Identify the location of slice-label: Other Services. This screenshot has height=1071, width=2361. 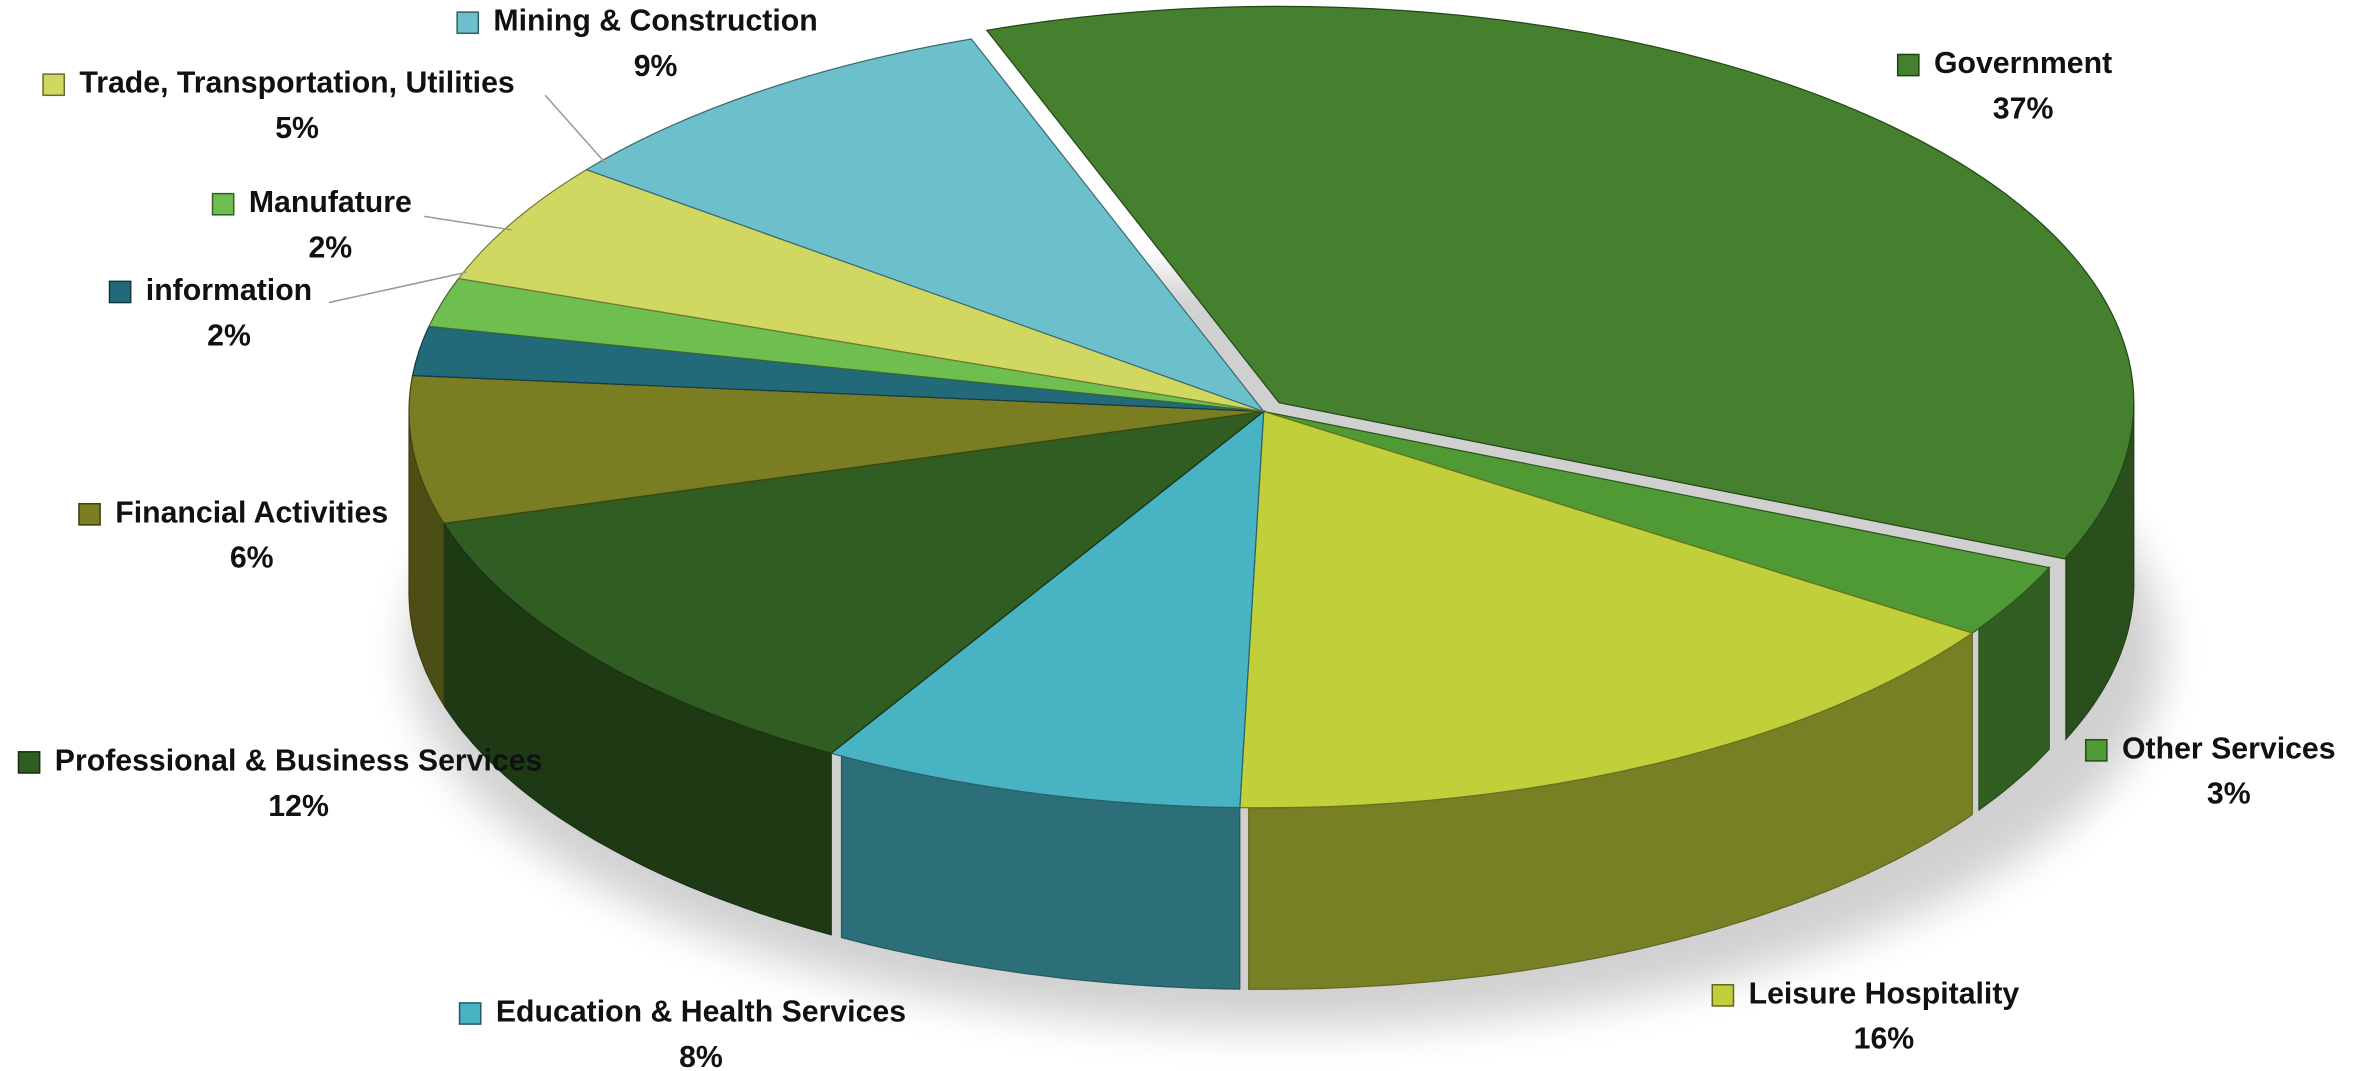
(2229, 748).